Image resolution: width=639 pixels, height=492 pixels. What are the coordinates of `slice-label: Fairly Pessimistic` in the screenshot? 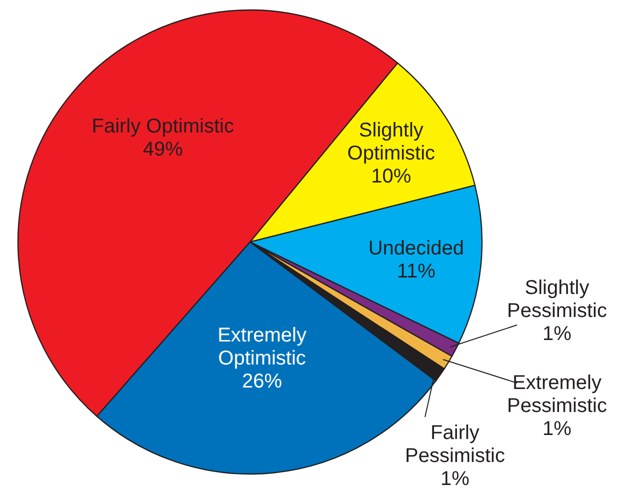 It's located at (455, 444).